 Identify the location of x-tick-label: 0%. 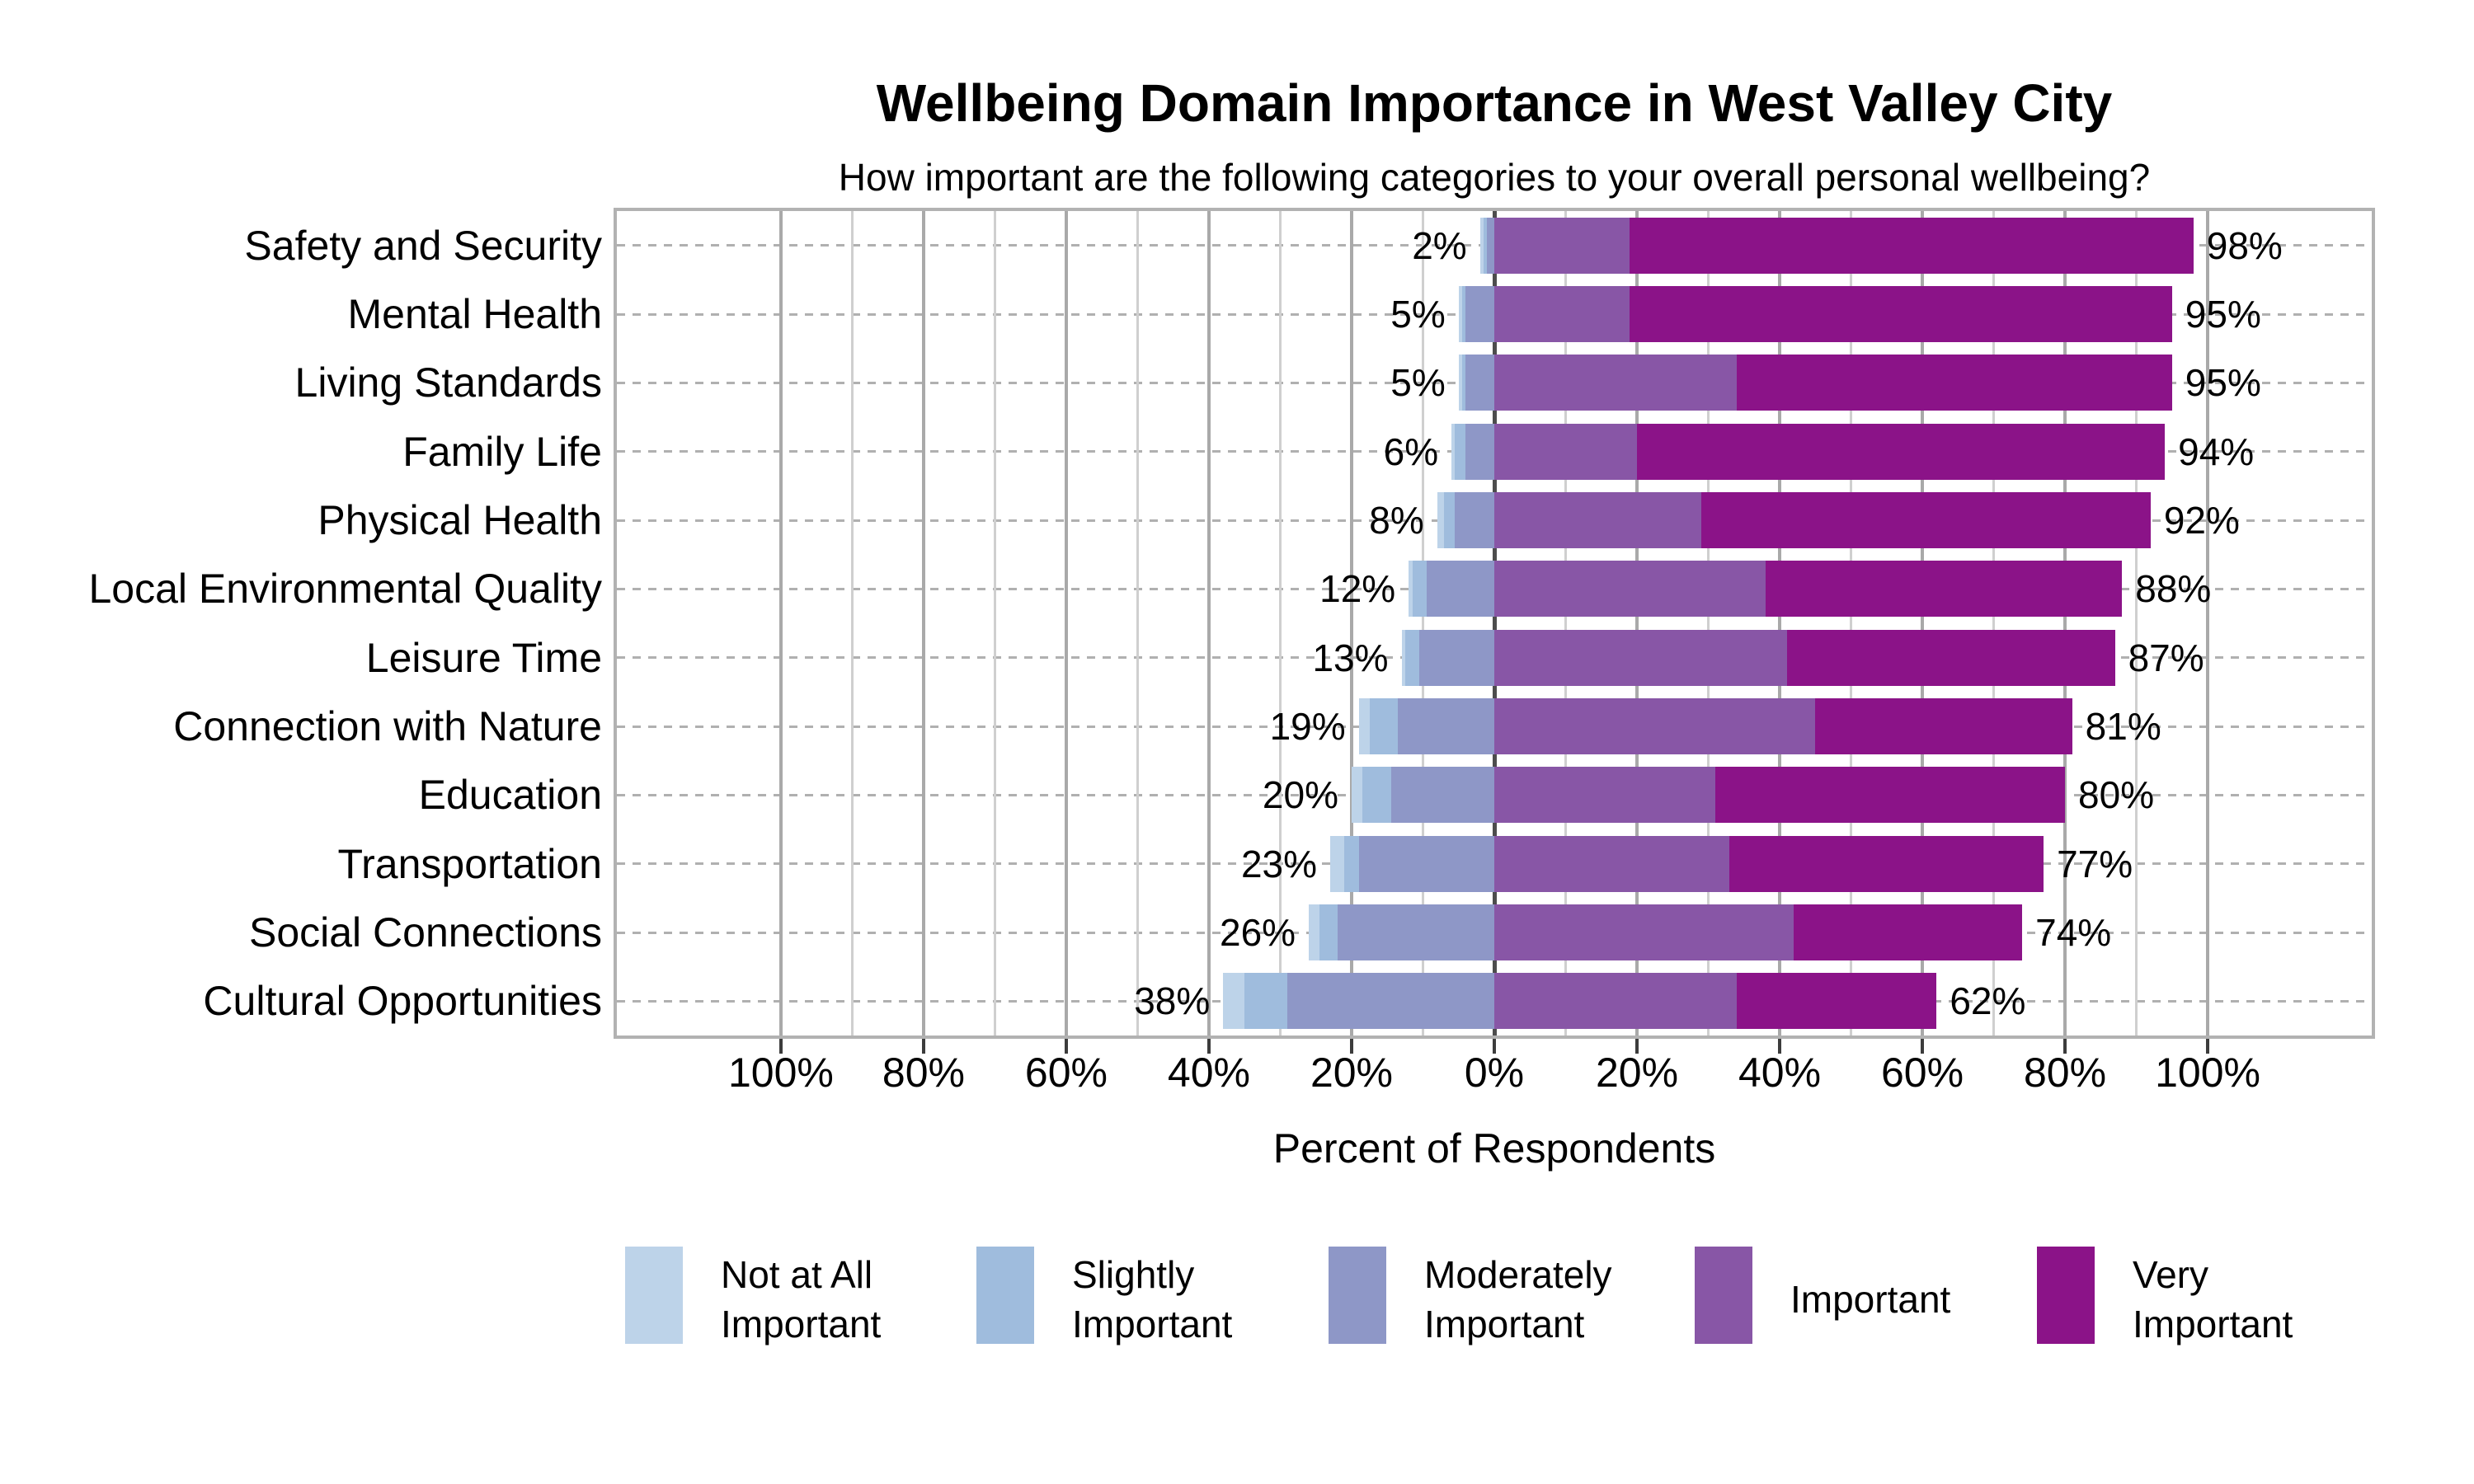
(1494, 1073).